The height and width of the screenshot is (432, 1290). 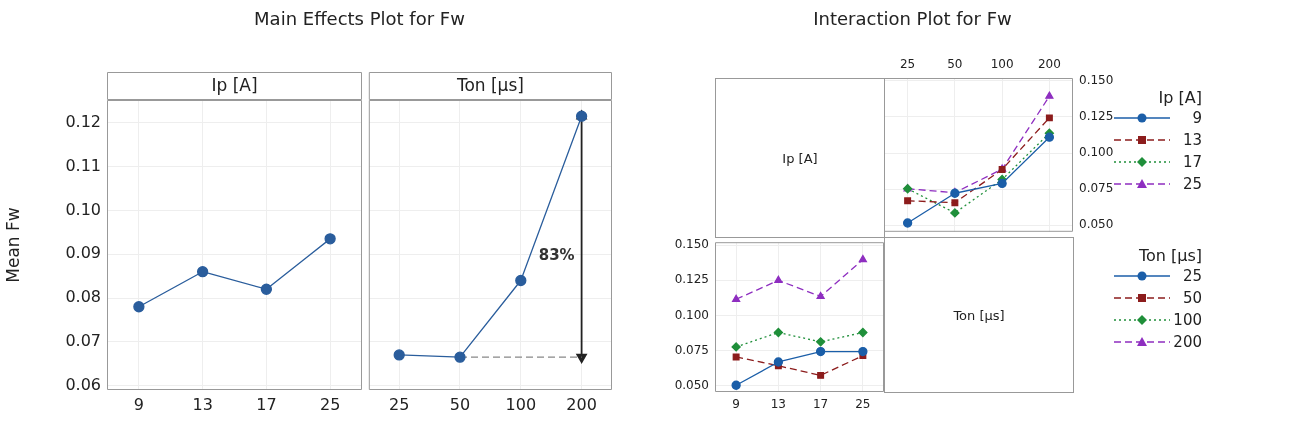 I want to click on legend-label: 13, so click(x=1191, y=140).